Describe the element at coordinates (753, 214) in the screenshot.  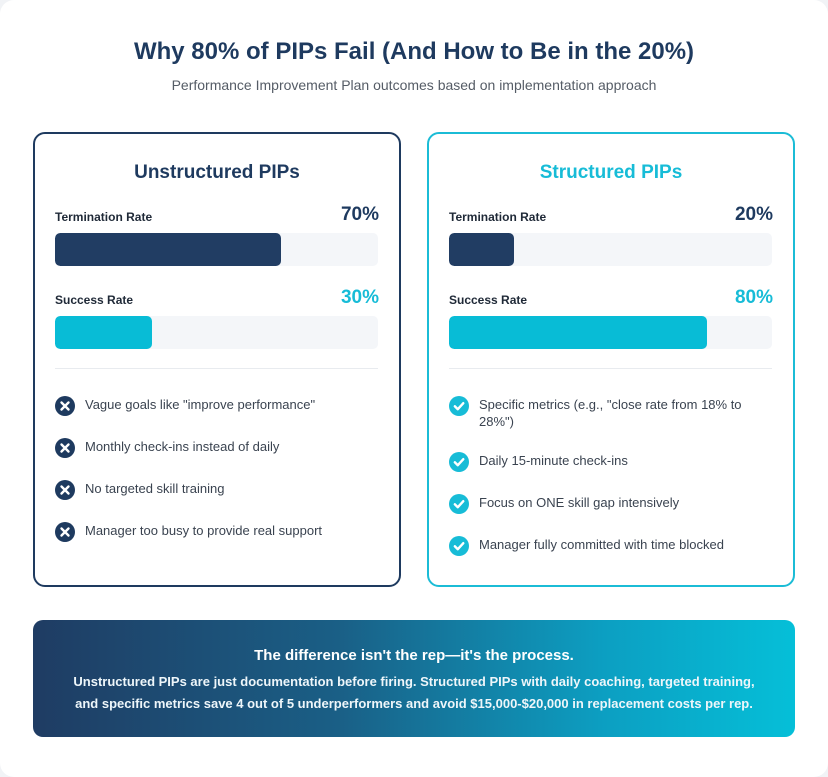
I see `termination-rate-value: 20%` at that location.